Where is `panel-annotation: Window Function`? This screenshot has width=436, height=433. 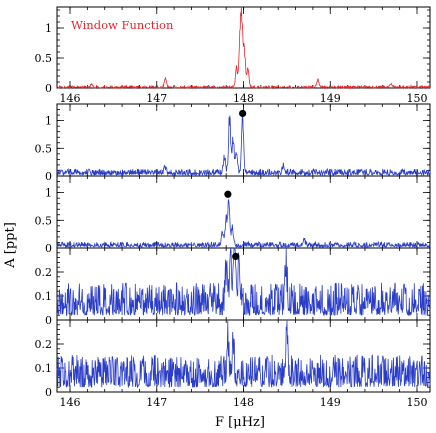
panel-annotation: Window Function is located at coordinates (122, 25).